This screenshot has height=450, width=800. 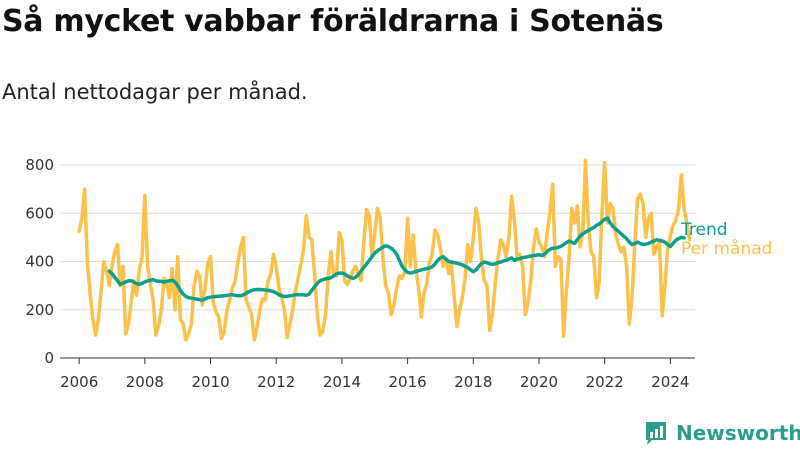 I want to click on brand-name: Newsworthy, so click(x=738, y=433).